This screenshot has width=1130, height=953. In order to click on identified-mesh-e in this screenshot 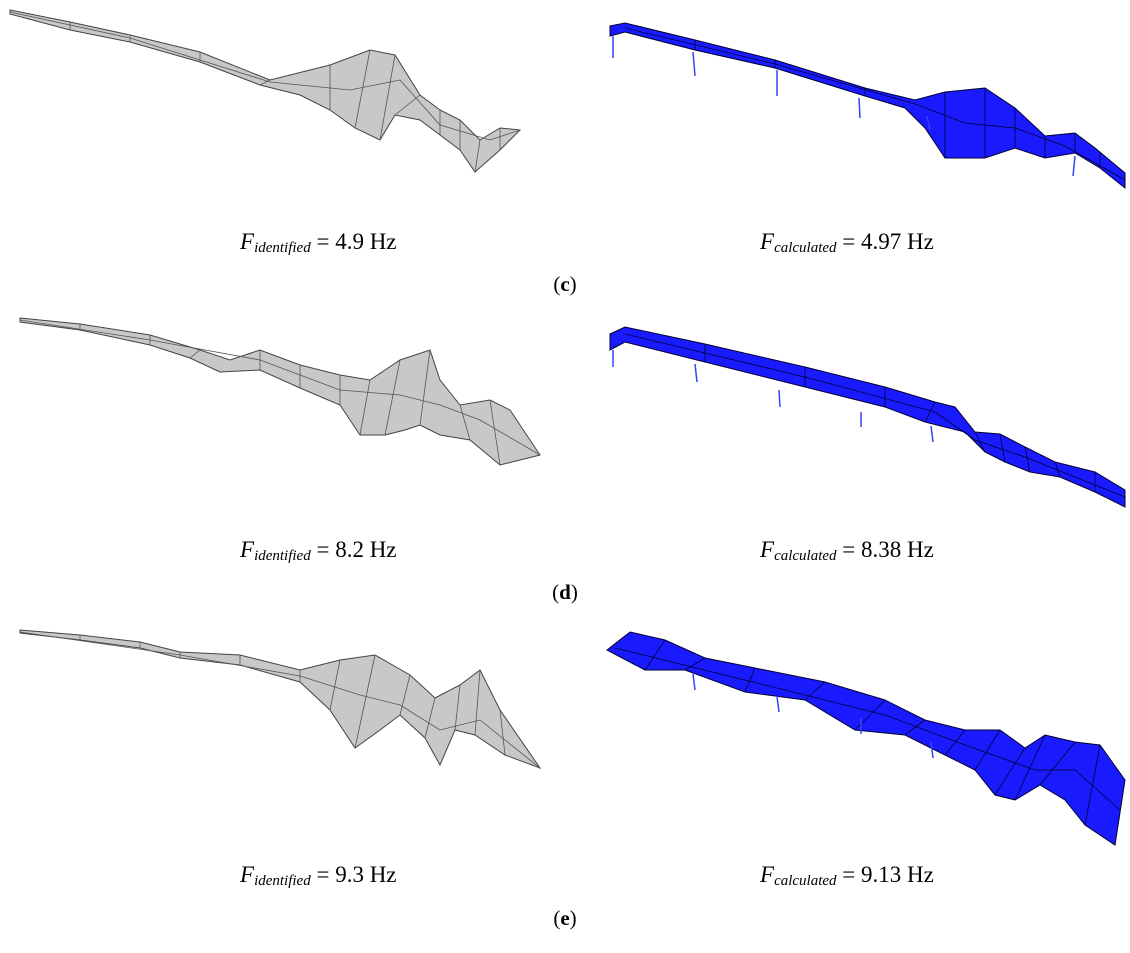, I will do `click(280, 699)`.